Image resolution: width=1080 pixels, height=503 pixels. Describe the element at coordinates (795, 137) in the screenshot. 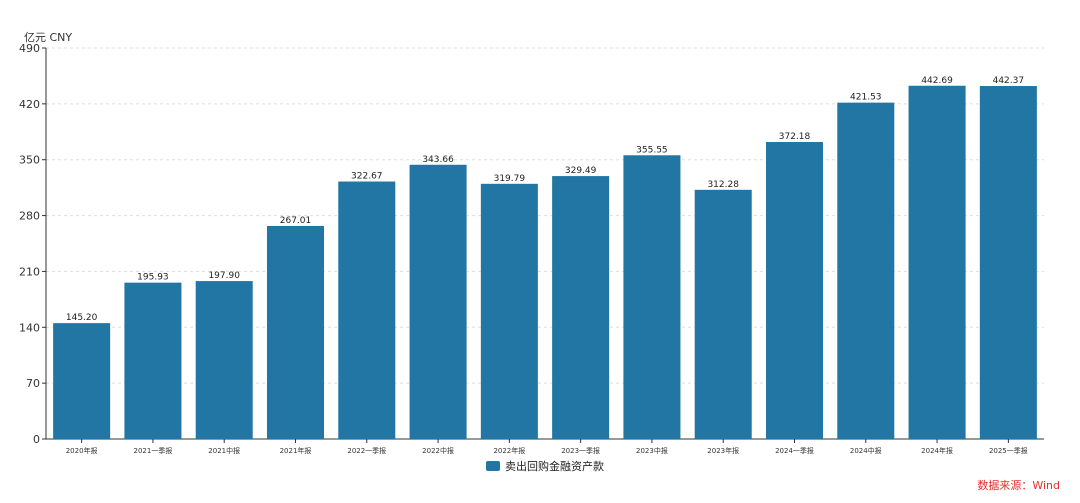

I see `data-label: 372.18` at that location.